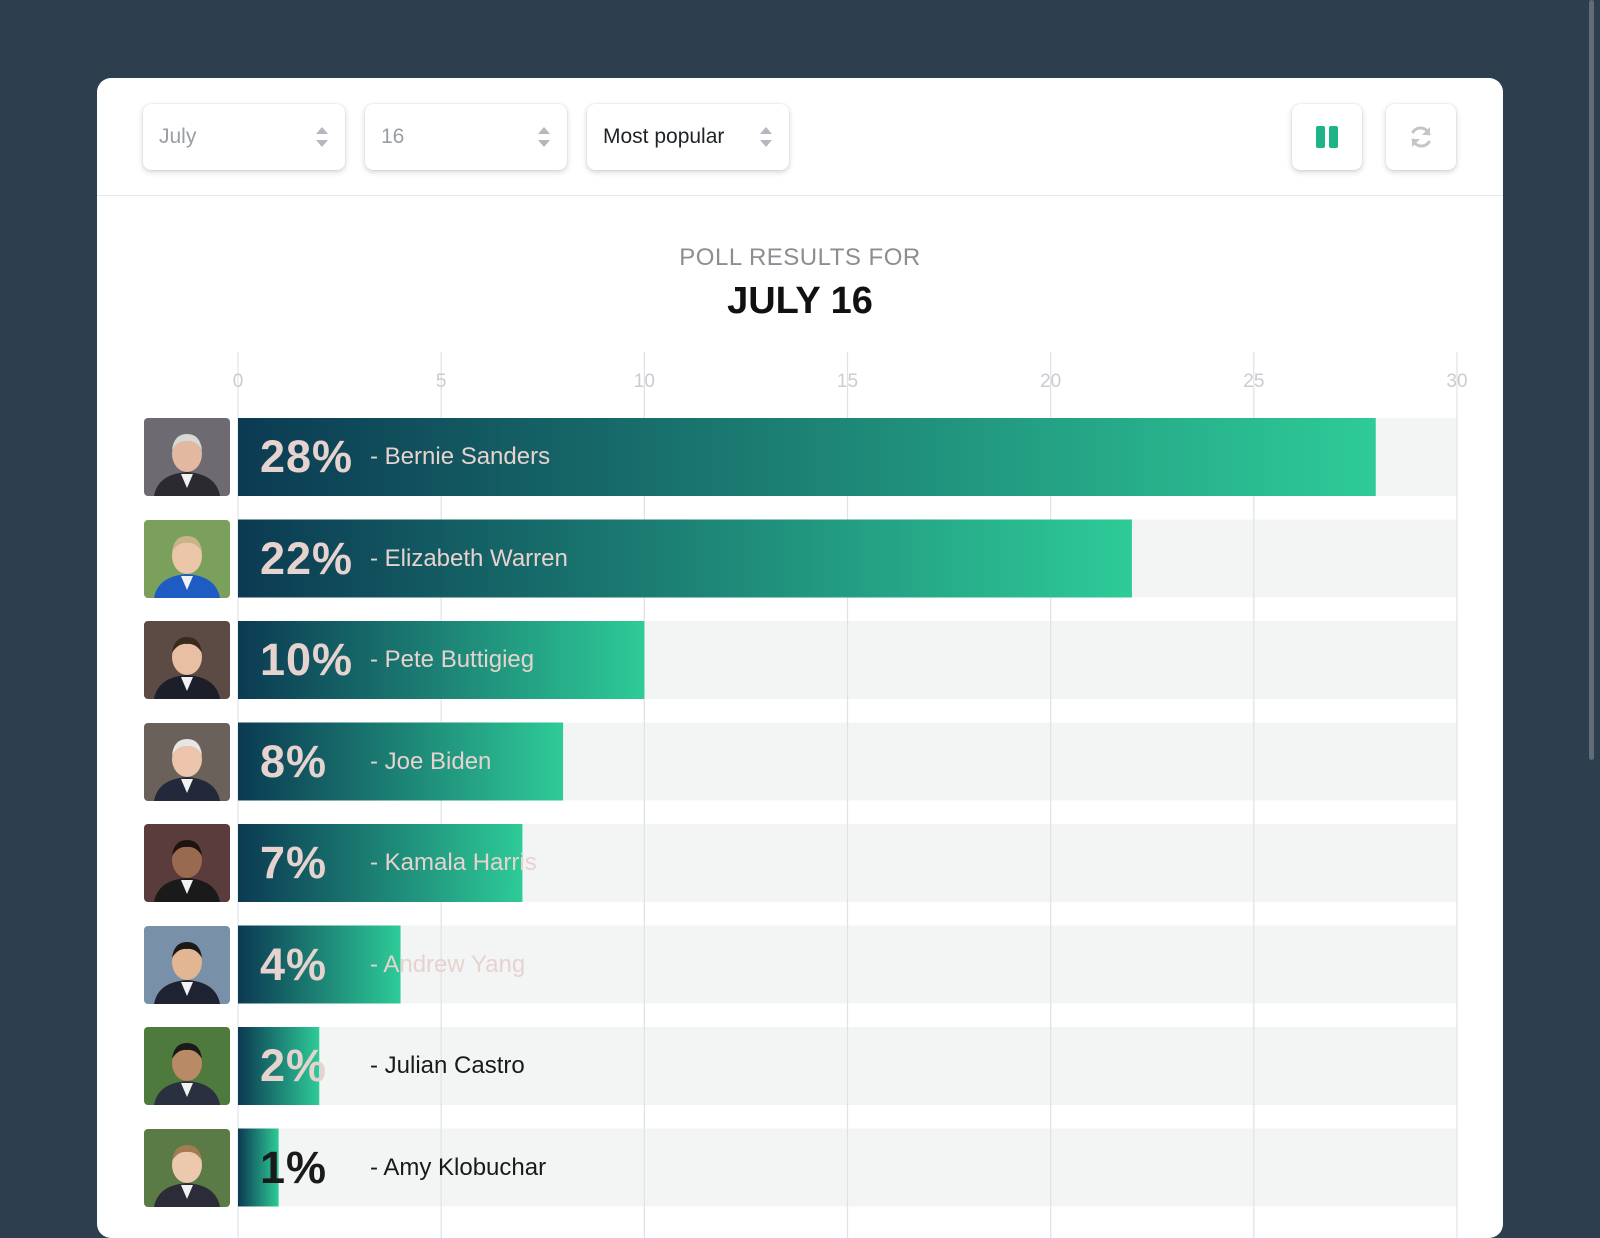  I want to click on x-tick-label: 5, so click(441, 381).